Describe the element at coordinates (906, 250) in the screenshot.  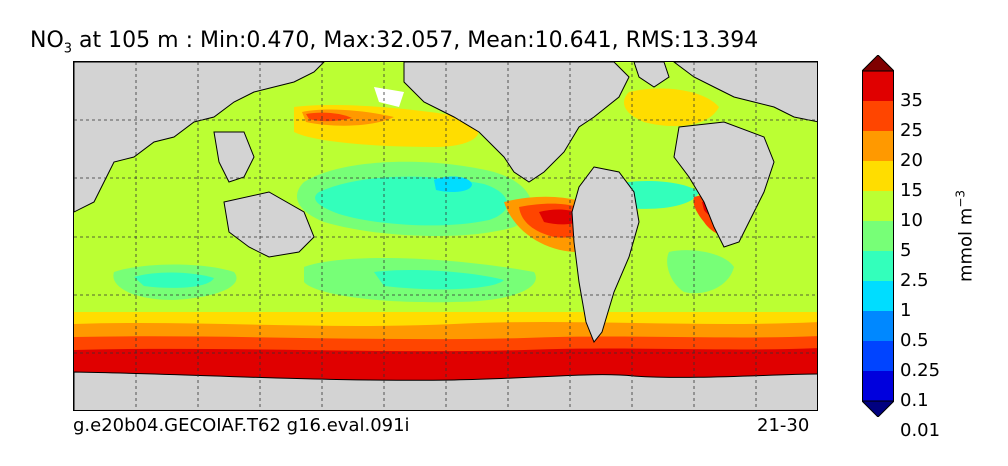
I see `colorbar-tick-label: 5` at that location.